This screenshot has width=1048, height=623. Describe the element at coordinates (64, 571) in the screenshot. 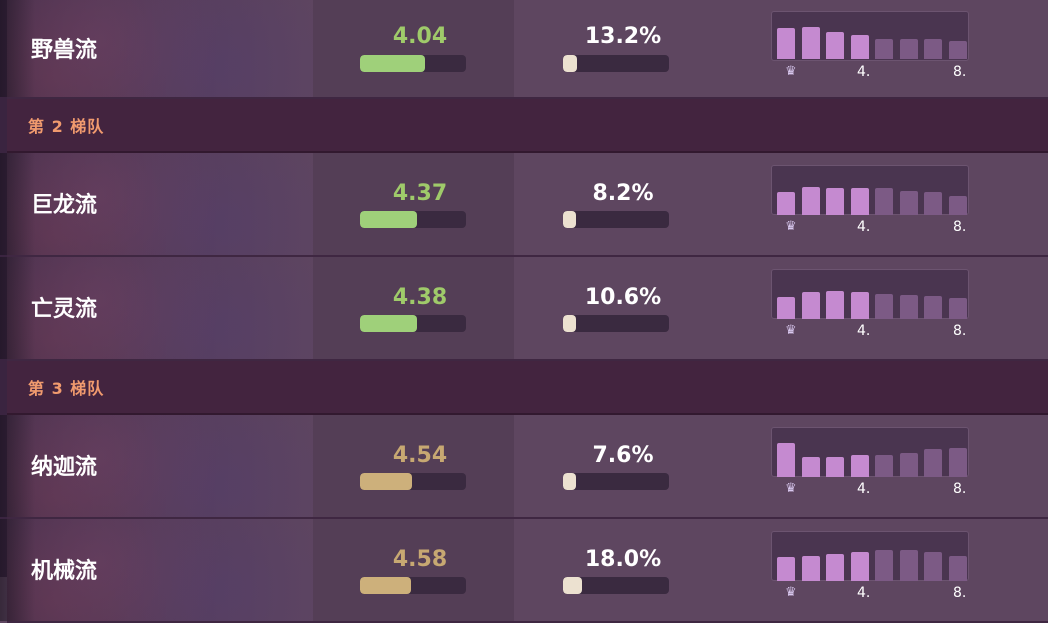

I see `comp-name: 机械流` at that location.